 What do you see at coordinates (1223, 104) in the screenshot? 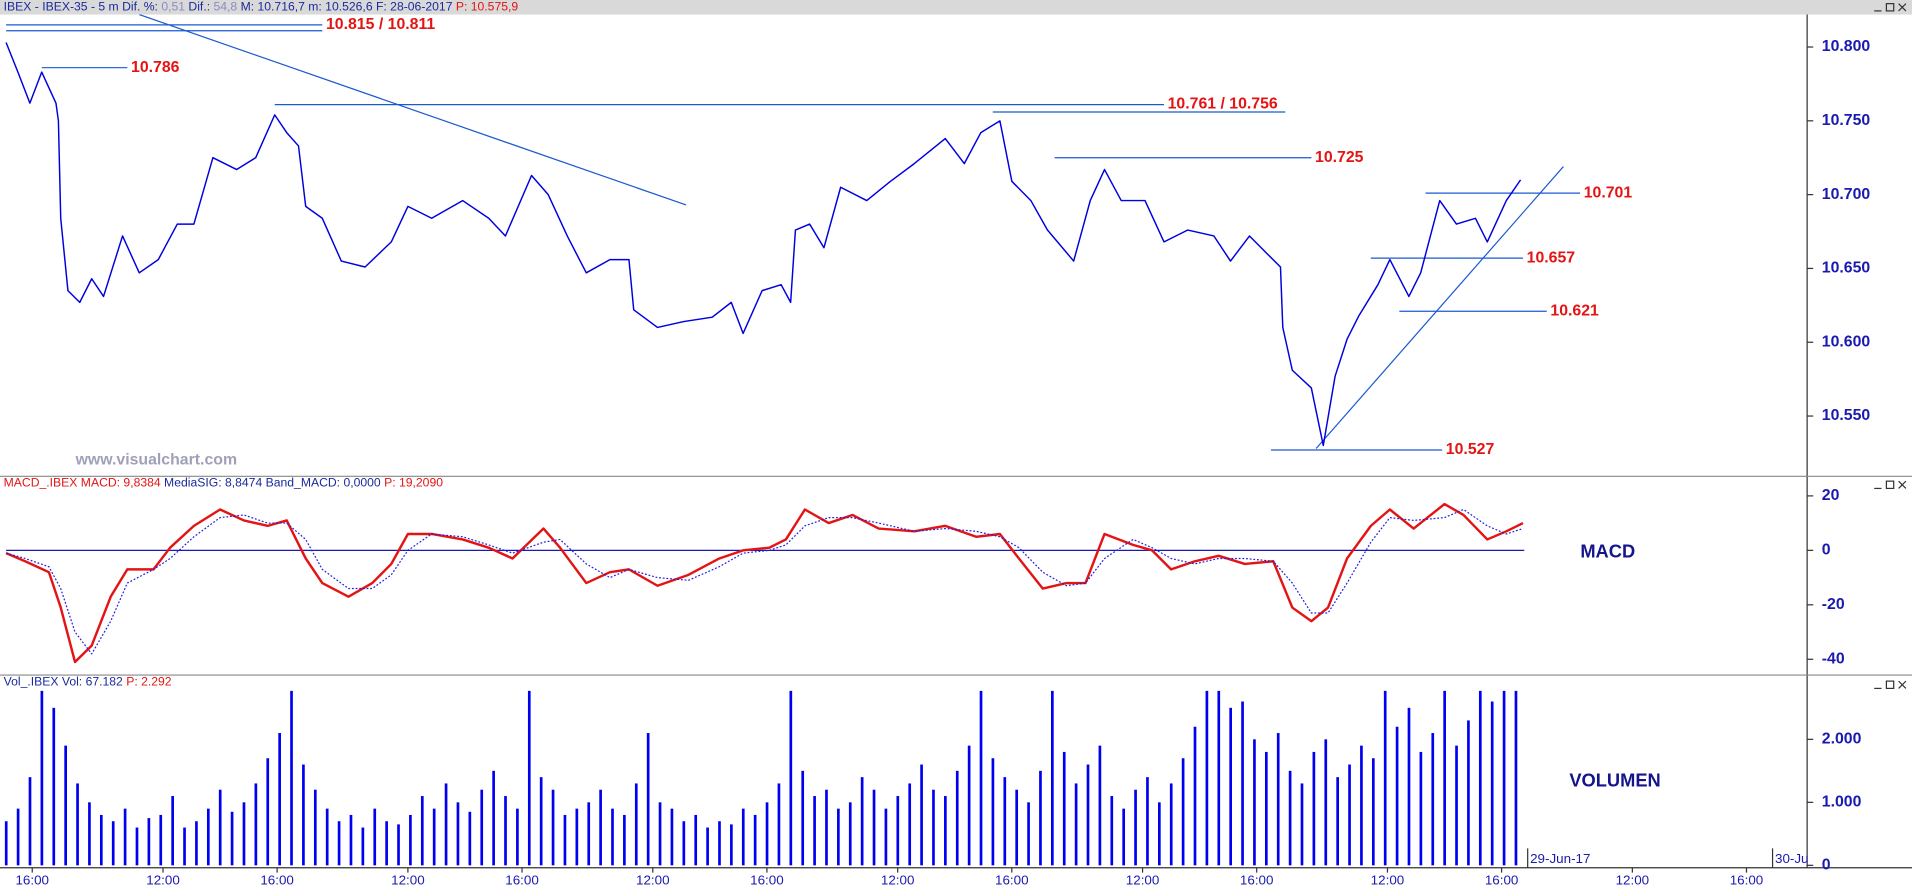
I see `level-label: 10.761 / 10.756` at bounding box center [1223, 104].